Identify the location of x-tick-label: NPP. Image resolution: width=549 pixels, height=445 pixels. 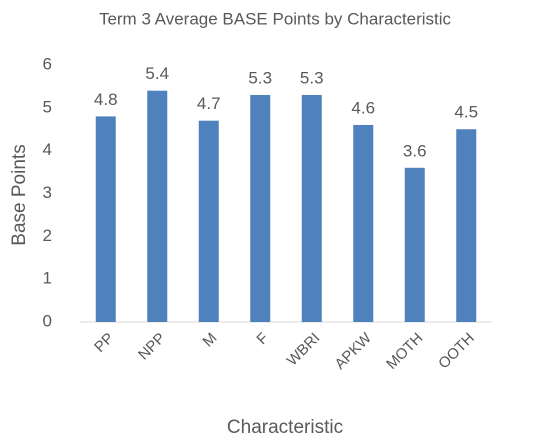
(152, 347).